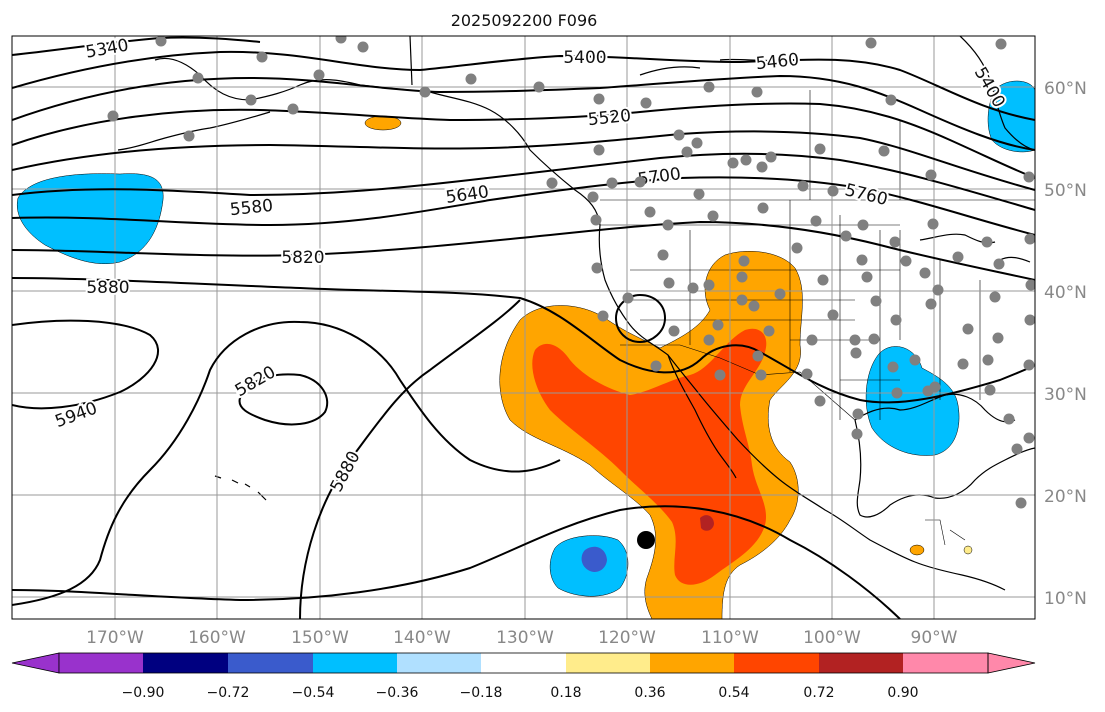 The height and width of the screenshot is (712, 1105). I want to click on lon-label: 100°W, so click(832, 638).